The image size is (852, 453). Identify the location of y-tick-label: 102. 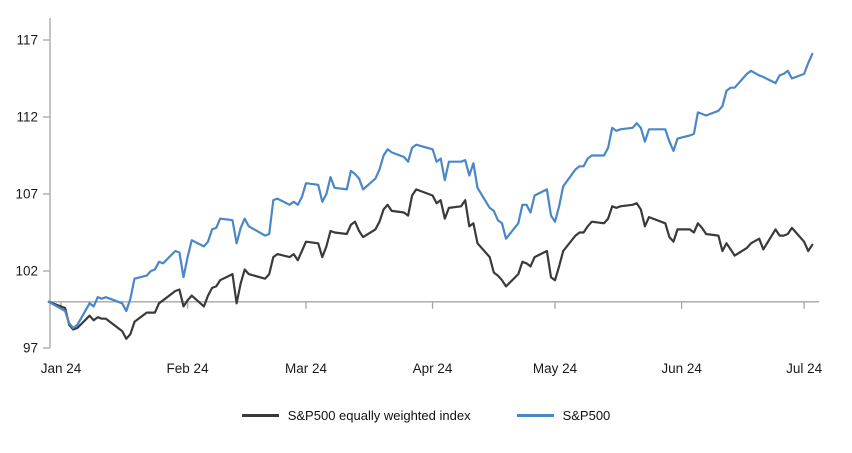
(26, 271).